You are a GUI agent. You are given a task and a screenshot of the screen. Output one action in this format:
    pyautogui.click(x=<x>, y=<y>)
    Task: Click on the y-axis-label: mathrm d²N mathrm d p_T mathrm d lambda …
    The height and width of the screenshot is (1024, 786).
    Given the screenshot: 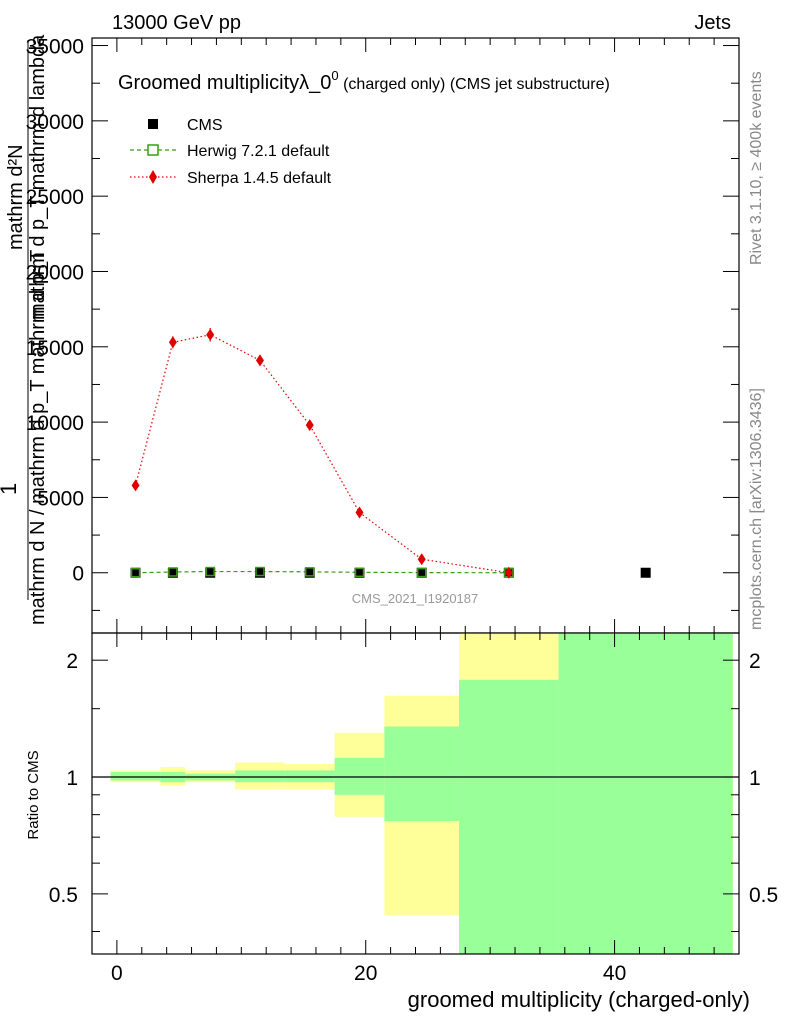 What is the action you would take?
    pyautogui.click(x=24, y=329)
    